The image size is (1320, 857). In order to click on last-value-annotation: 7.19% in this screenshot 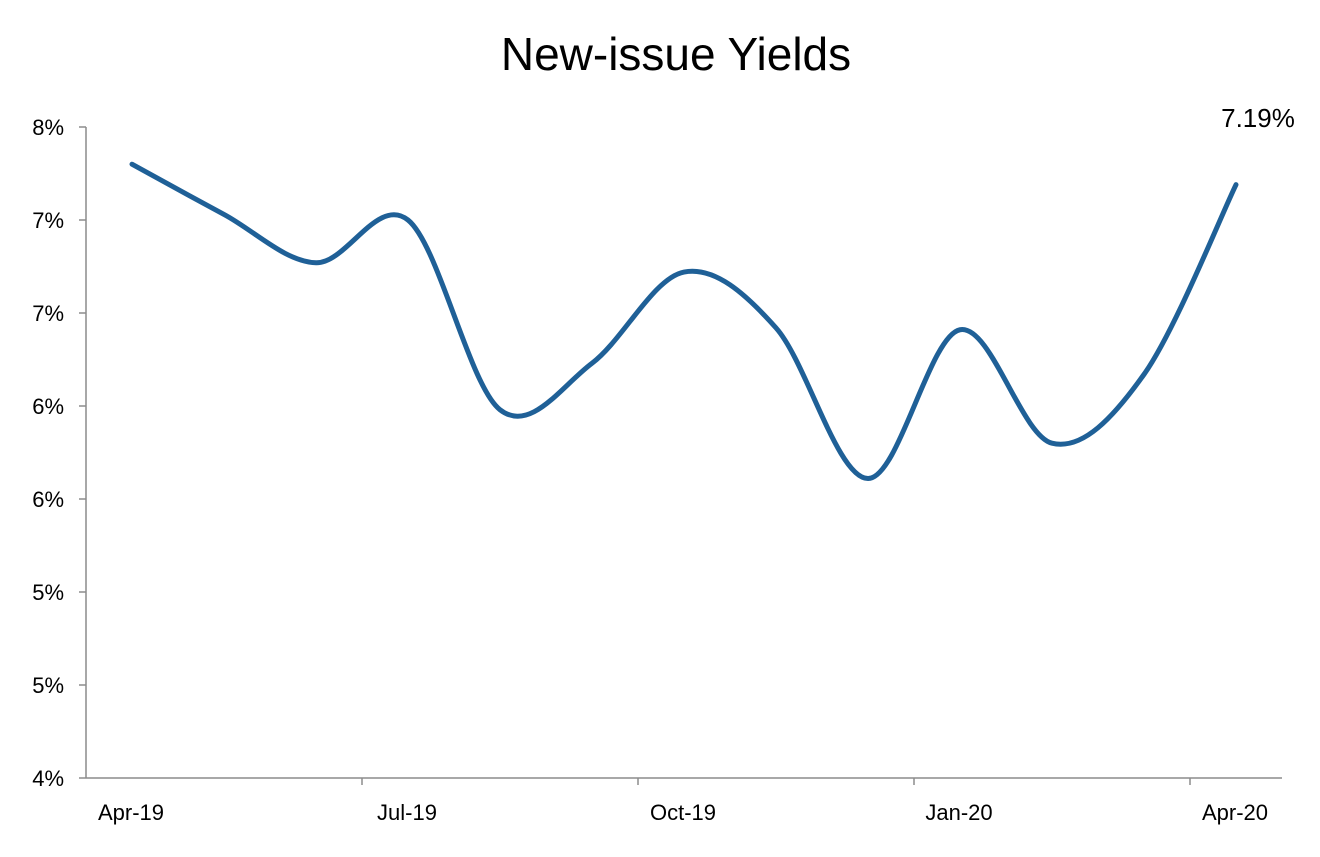, I will do `click(1258, 118)`.